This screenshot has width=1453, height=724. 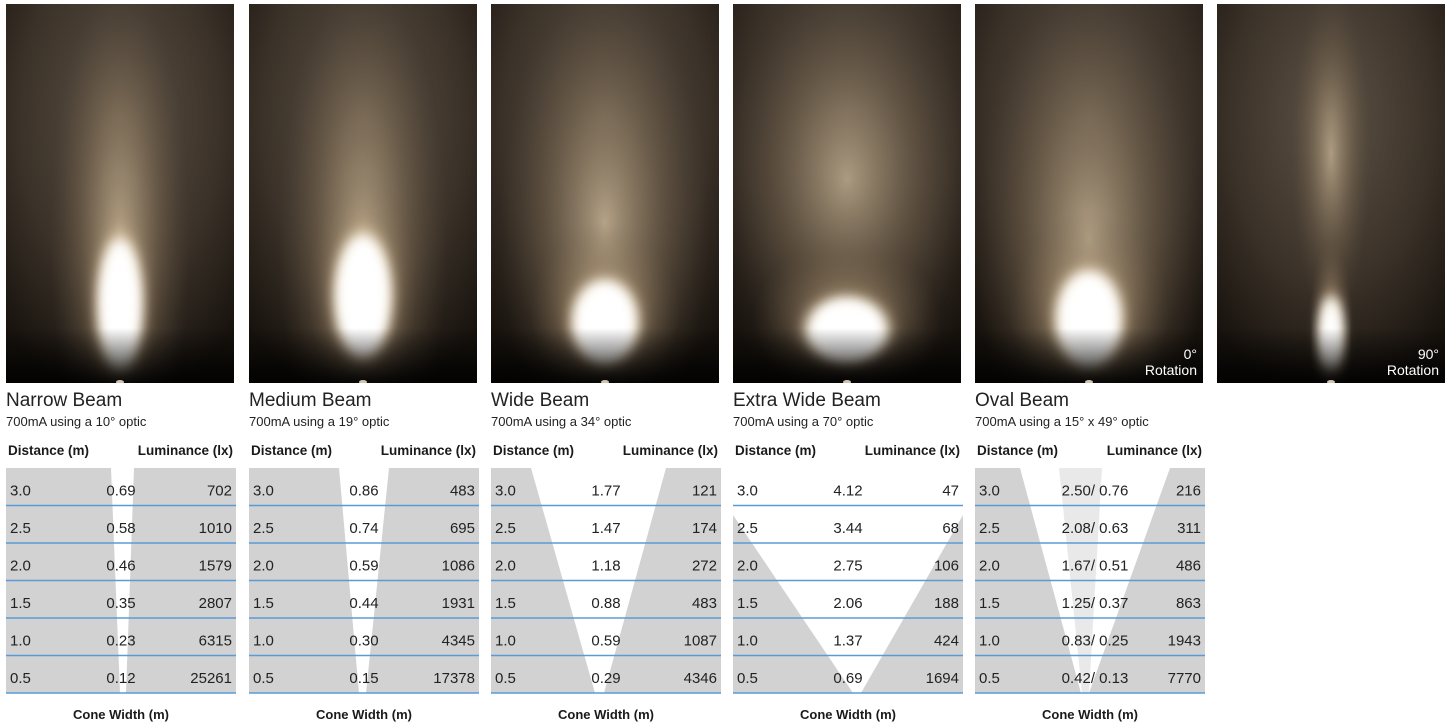 I want to click on luminance-cell: 106, so click(x=946, y=566).